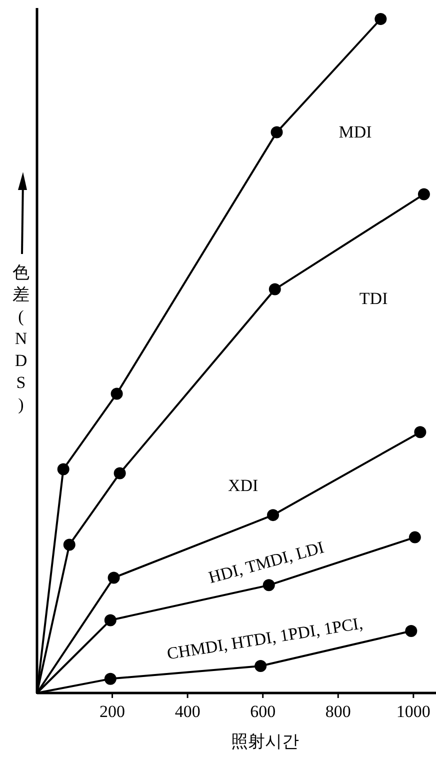 This screenshot has width=436, height=760. What do you see at coordinates (265, 639) in the screenshot?
I see `text: CHMDI, HTDI, 1PDI, 1PCI,` at bounding box center [265, 639].